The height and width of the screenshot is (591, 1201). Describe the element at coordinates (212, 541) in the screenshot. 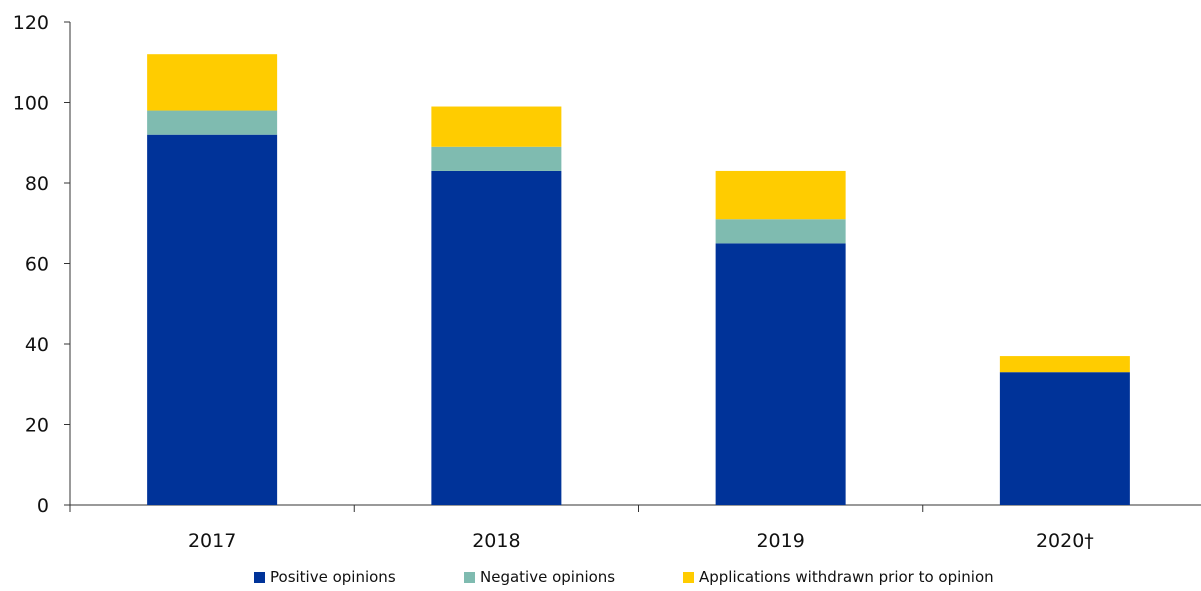

I see `x-tick-label: 2017` at that location.